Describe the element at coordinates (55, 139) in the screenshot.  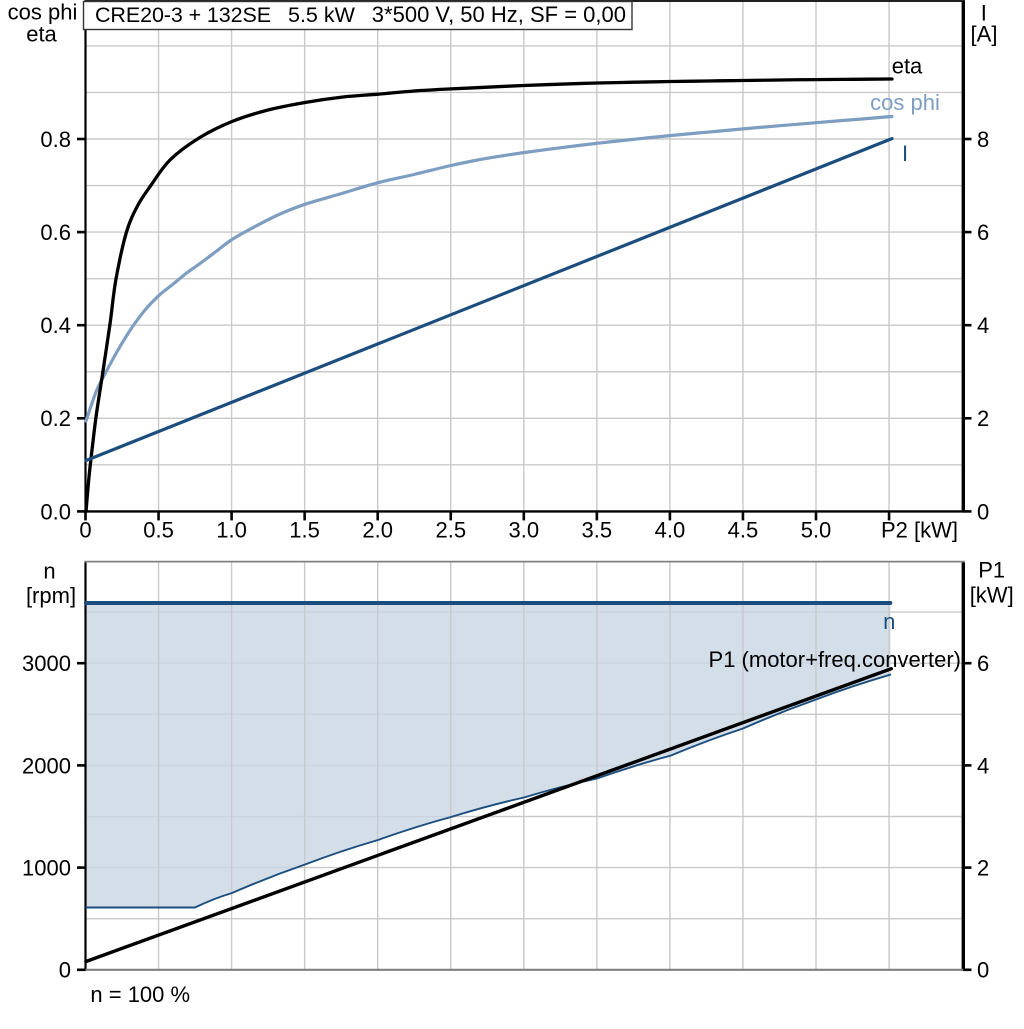
I see `svg-text: 0.8` at that location.